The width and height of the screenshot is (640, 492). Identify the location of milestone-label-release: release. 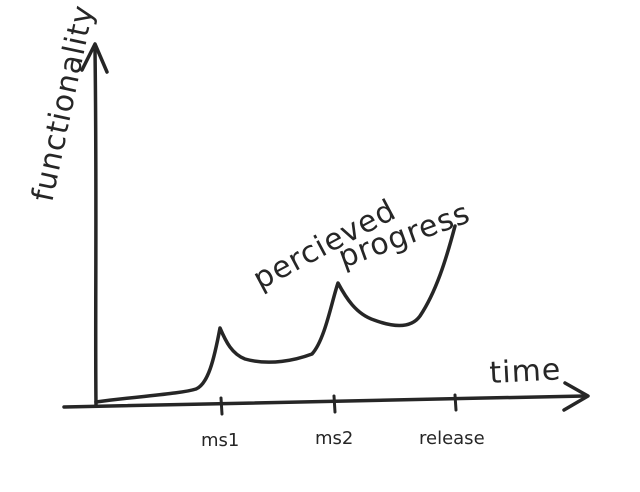
(452, 438).